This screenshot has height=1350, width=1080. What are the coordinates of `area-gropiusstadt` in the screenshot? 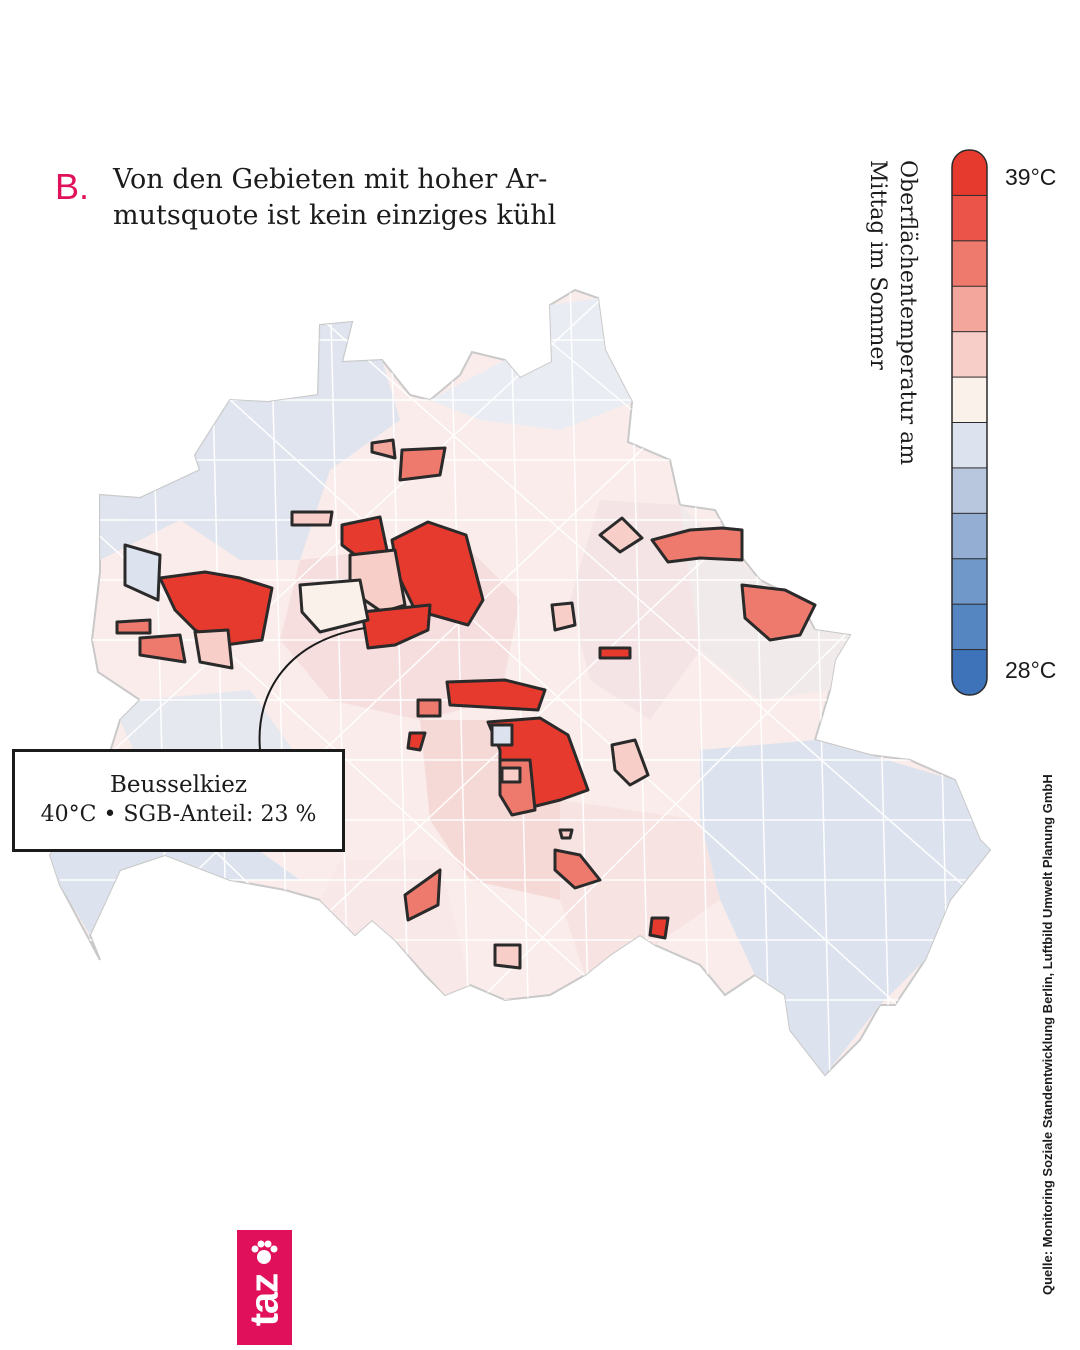 It's located at (577, 869).